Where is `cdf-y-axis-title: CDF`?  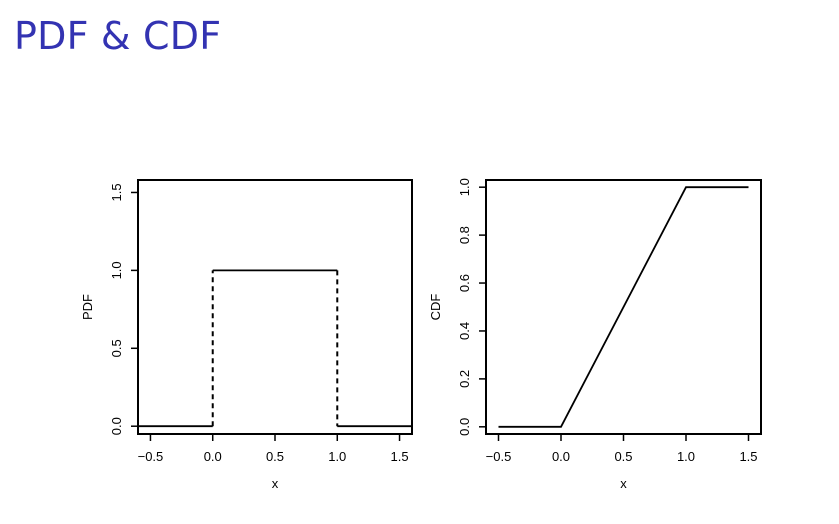
cdf-y-axis-title: CDF is located at coordinates (435, 307).